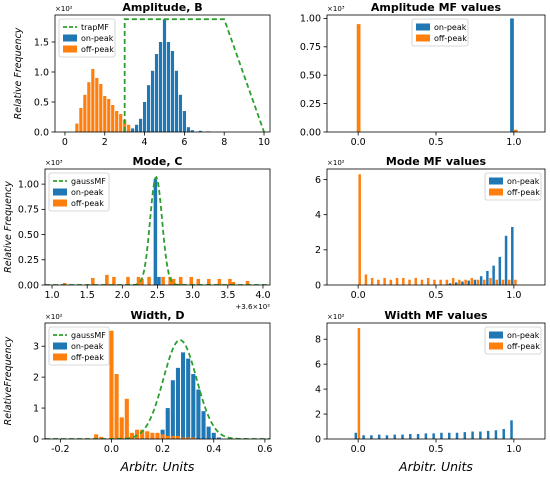 This screenshot has height=478, width=550. What do you see at coordinates (8, 380) in the screenshot?
I see `y-axis-label: RelativeFrequency` at bounding box center [8, 380].